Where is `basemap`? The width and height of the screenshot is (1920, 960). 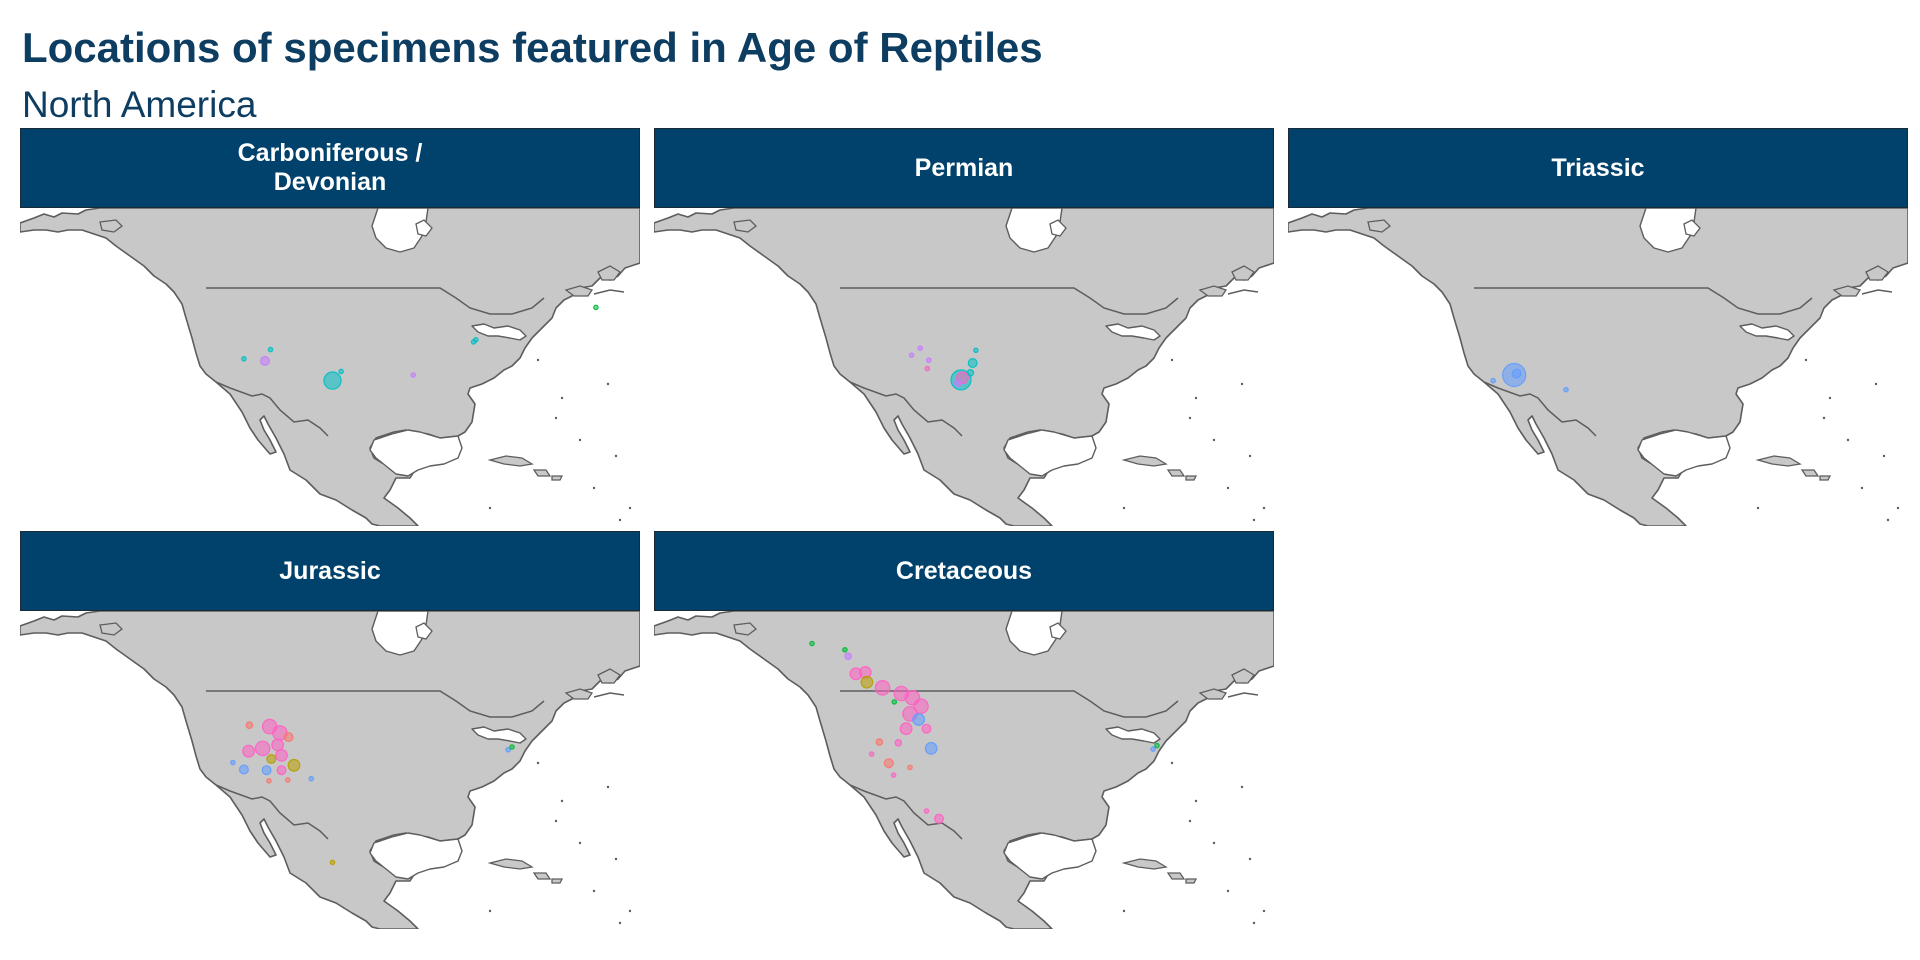
basemap is located at coordinates (964, 770).